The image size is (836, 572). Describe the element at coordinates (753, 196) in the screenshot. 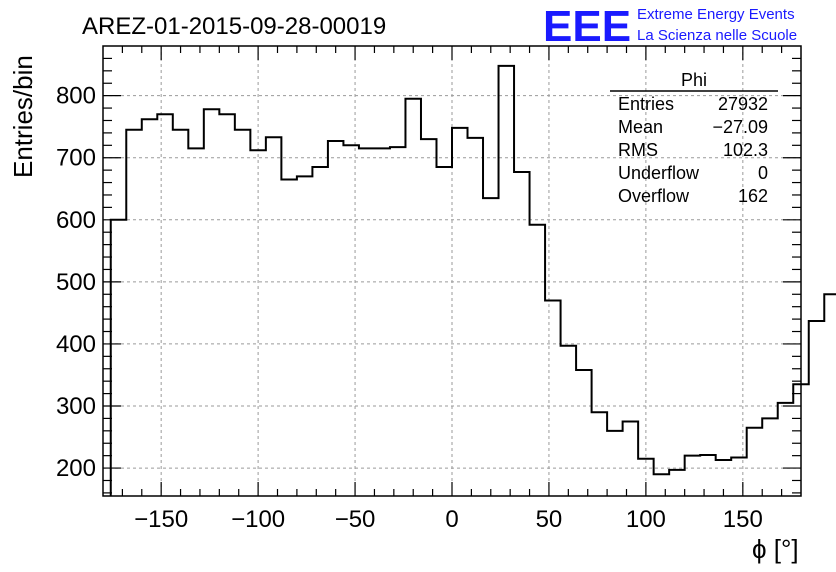

I see `stats-overflow-value: 162` at that location.